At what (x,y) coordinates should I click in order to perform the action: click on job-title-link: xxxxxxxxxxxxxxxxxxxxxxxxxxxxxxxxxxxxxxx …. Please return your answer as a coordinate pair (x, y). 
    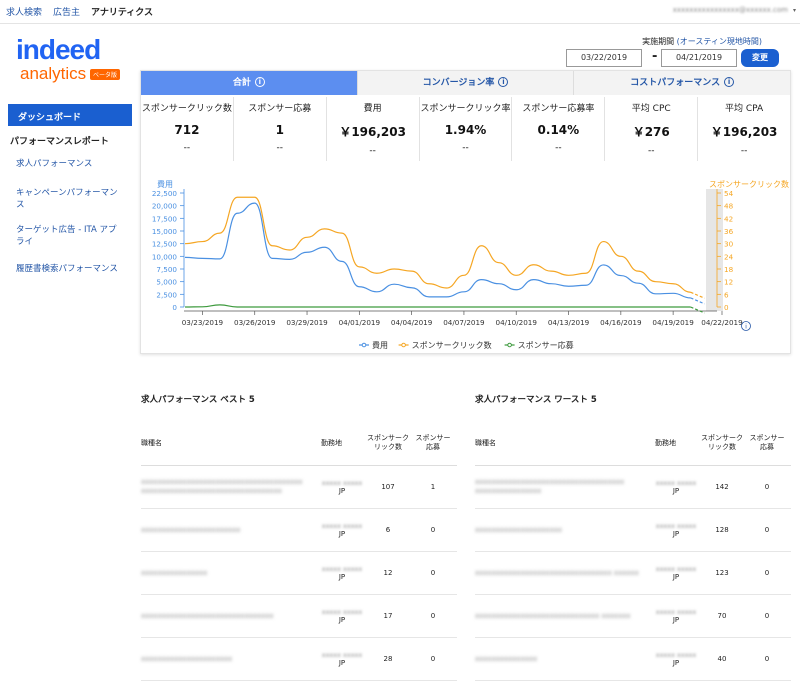
    Looking at the image, I should click on (222, 486).